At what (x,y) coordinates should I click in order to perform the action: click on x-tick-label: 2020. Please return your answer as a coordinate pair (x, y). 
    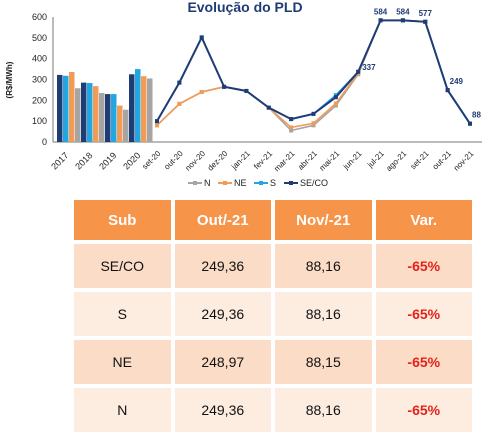
    Looking at the image, I should click on (131, 160).